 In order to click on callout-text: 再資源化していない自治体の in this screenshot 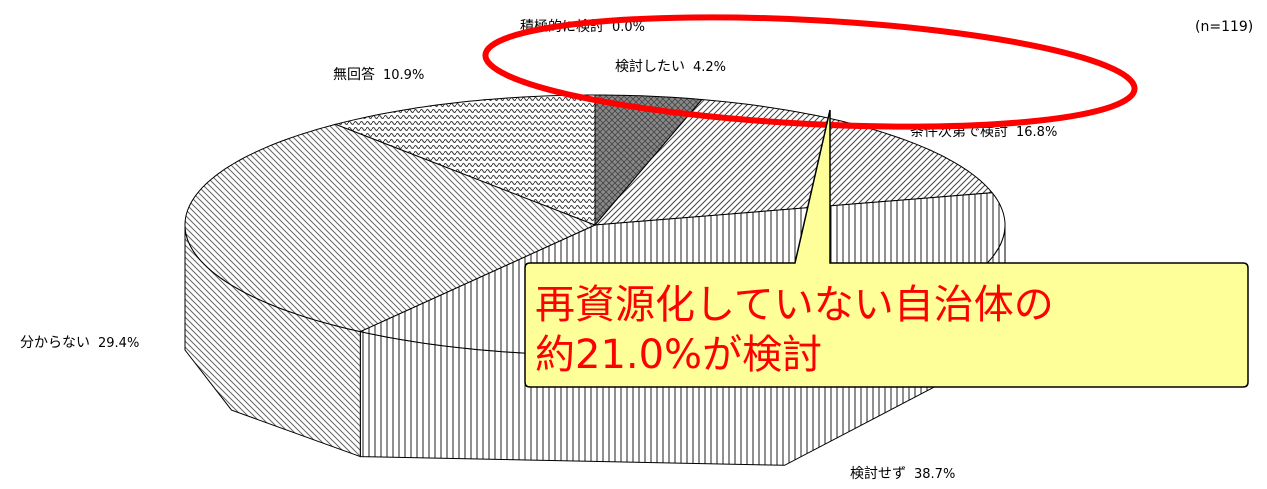, I will do `click(794, 305)`.